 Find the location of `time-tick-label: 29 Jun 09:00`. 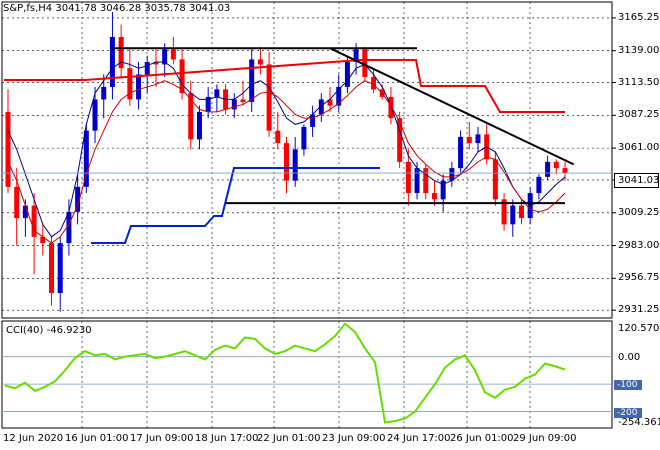

time-tick-label: 29 Jun 09:00 is located at coordinates (545, 438).